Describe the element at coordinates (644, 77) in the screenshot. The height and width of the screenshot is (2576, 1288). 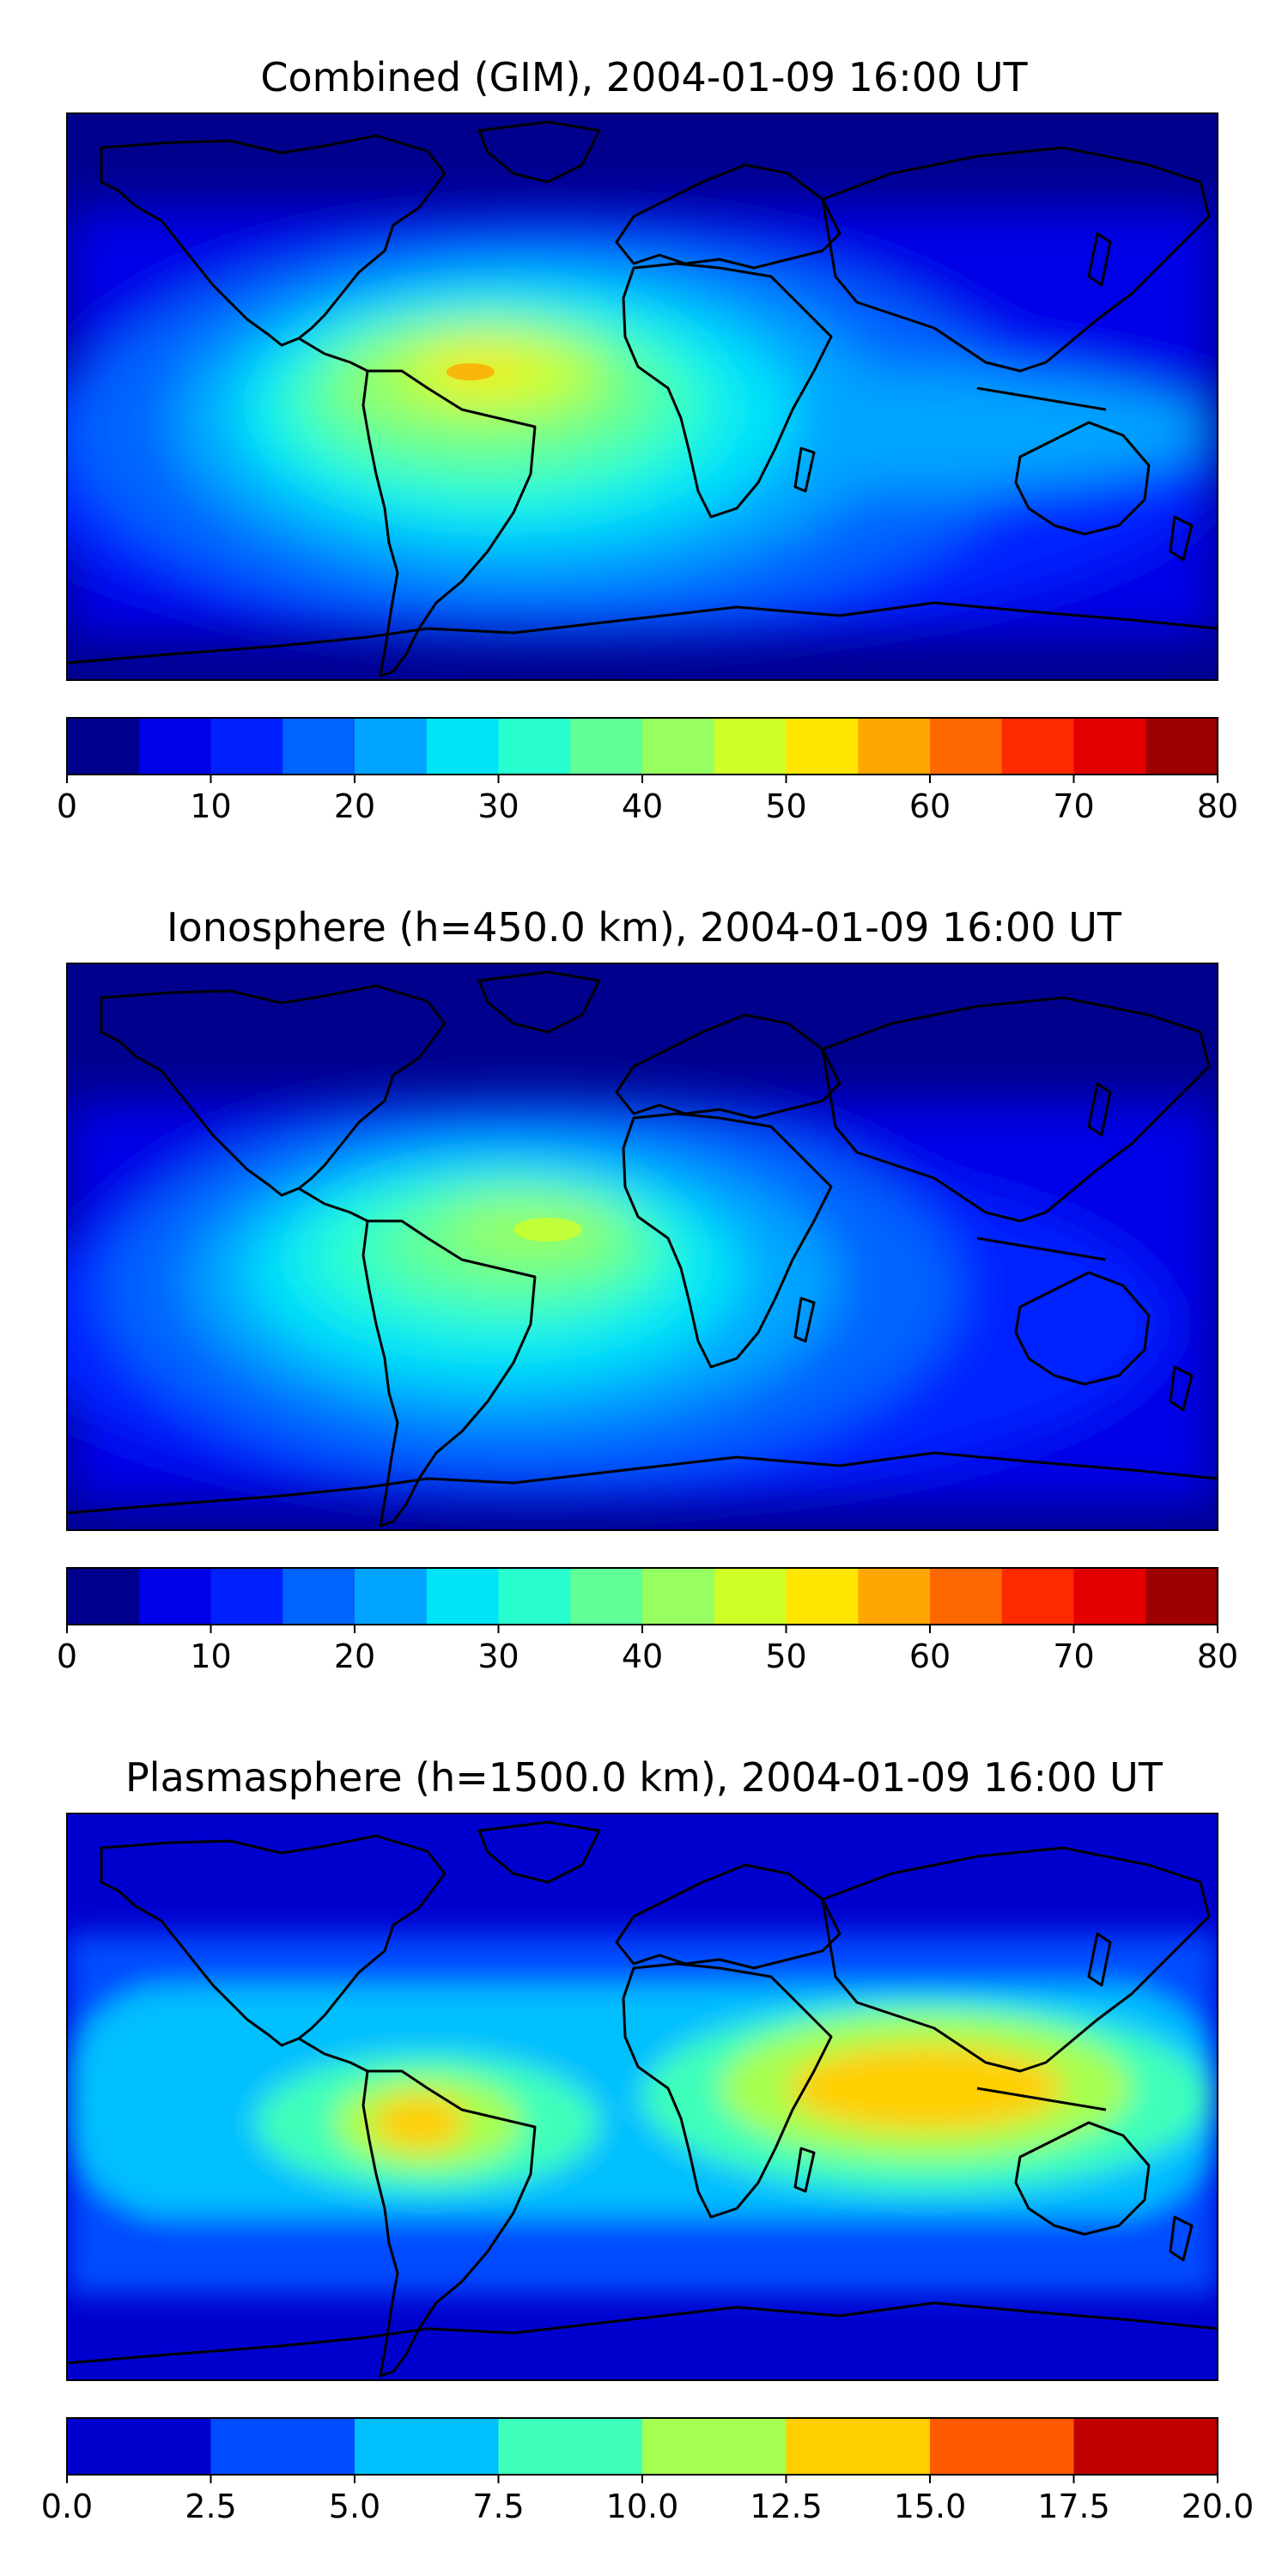
I see `panel-title: Combined (GIM), 2004-01-09 16:00 UT` at that location.